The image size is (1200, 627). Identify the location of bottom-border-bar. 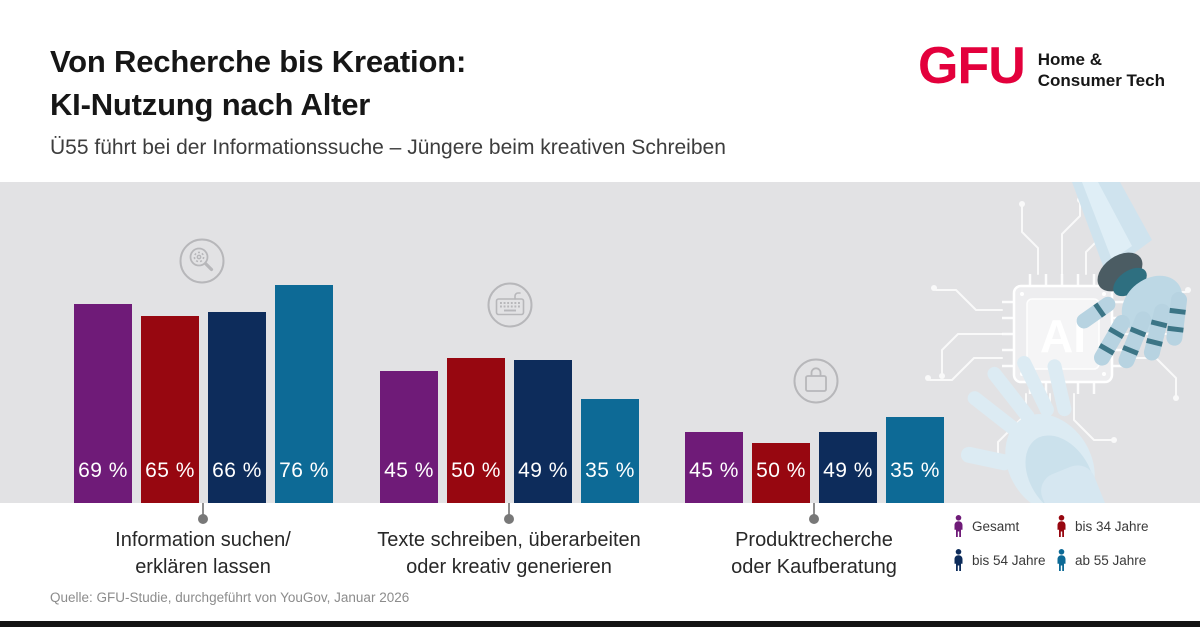
(600, 624).